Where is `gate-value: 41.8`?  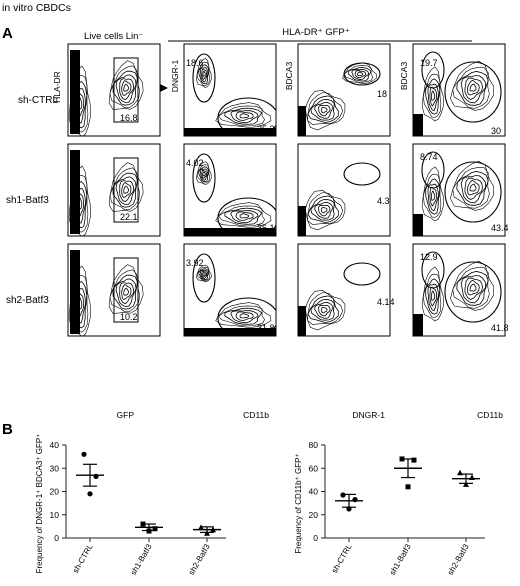 gate-value: 41.8 is located at coordinates (500, 328).